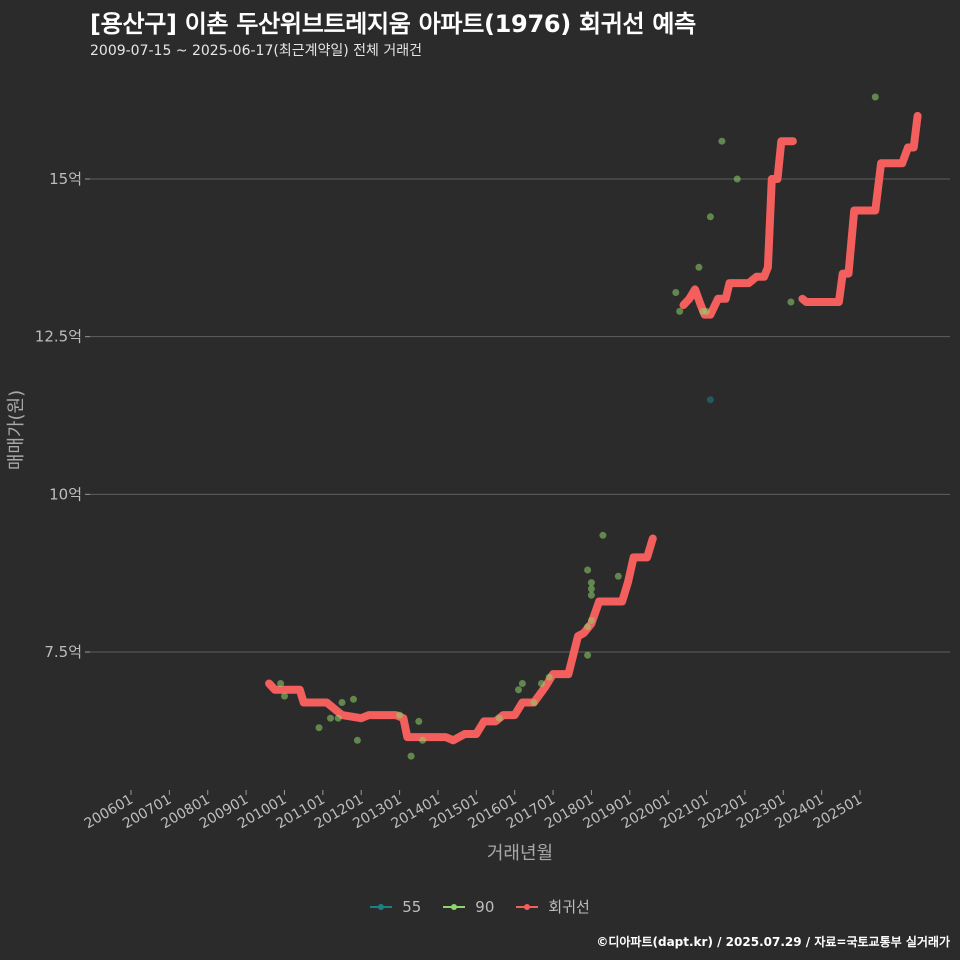 This screenshot has width=960, height=960. What do you see at coordinates (520, 853) in the screenshot?
I see `x-axis-label: 거래년월` at bounding box center [520, 853].